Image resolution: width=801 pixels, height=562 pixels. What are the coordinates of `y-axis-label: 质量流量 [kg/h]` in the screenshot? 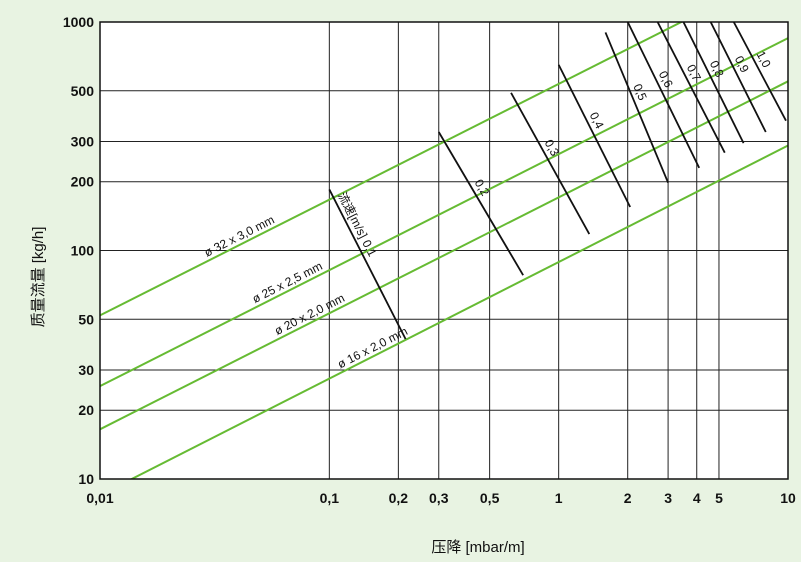 It's located at (38, 277).